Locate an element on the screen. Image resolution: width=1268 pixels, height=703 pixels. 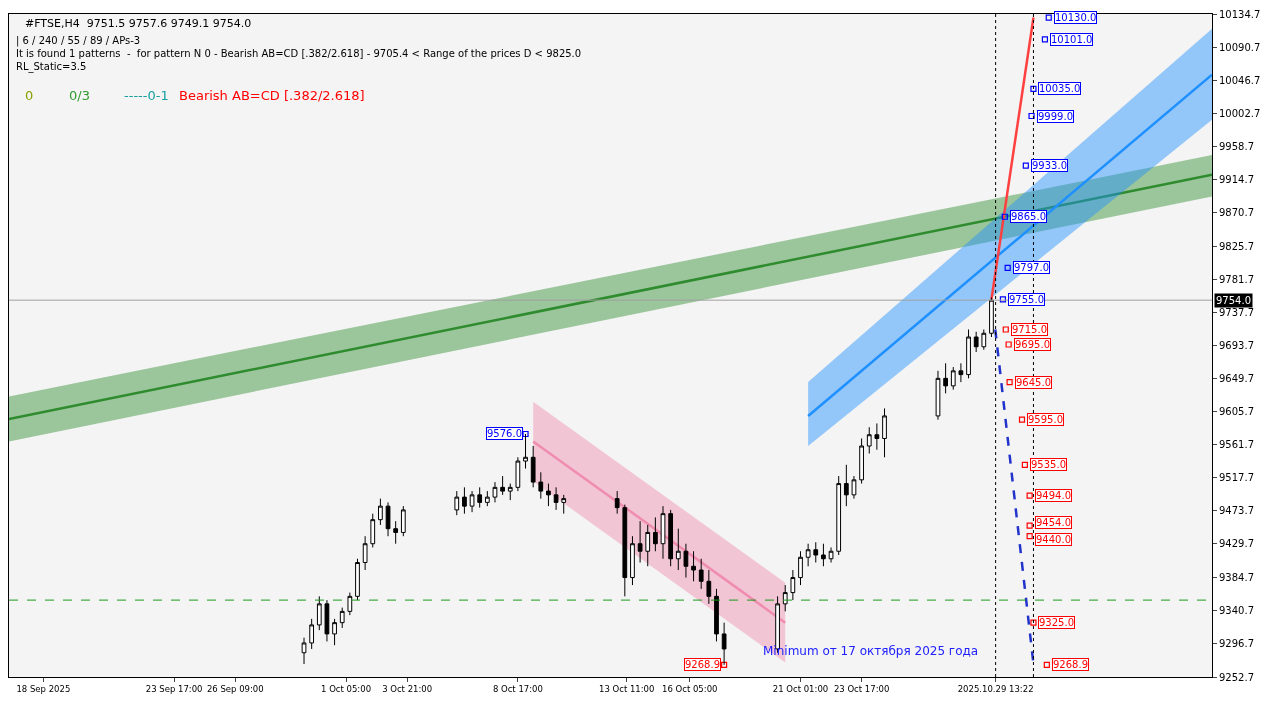
chart-title: #FTSE,H4 9751.5 9757.6 9749.1 9754.0 is located at coordinates (138, 23).